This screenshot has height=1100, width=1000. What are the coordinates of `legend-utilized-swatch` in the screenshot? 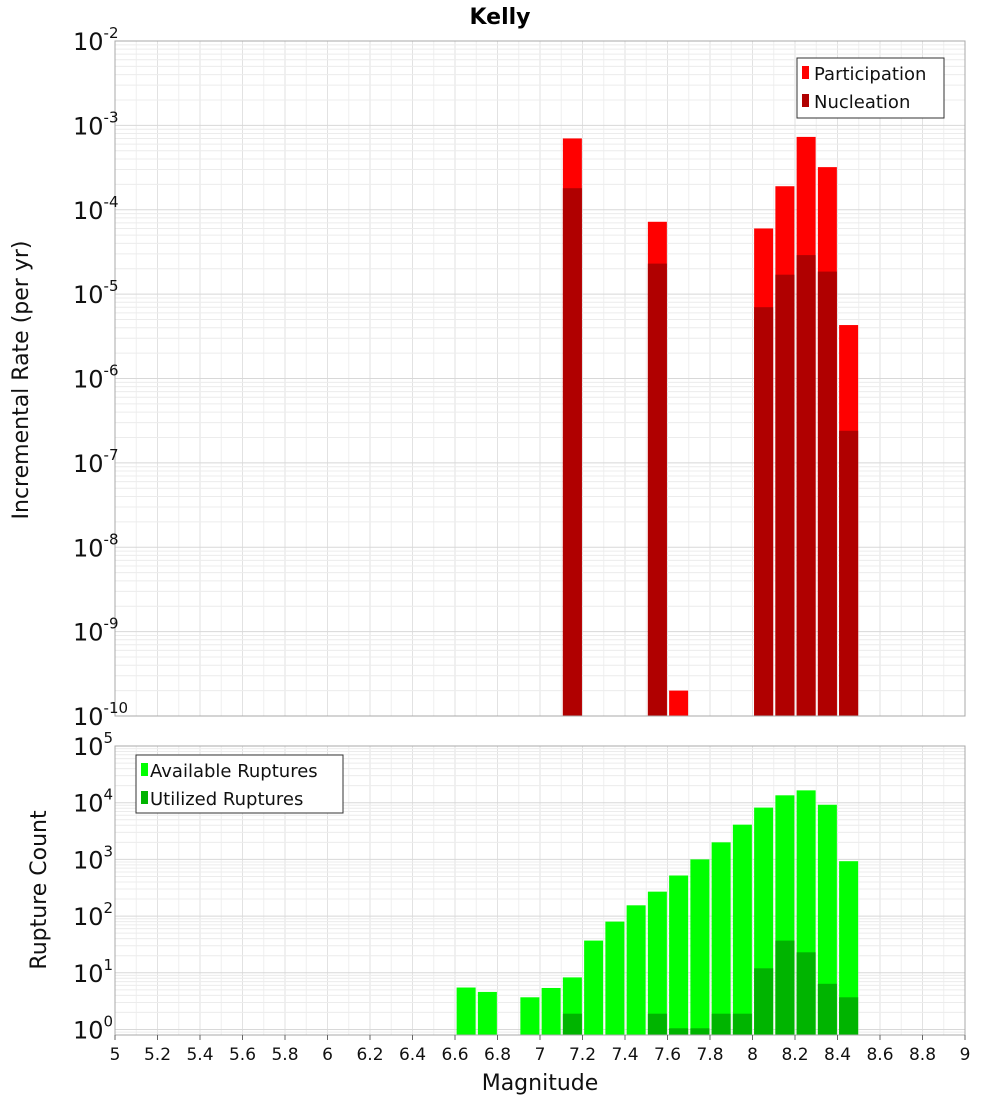 It's located at (144, 797).